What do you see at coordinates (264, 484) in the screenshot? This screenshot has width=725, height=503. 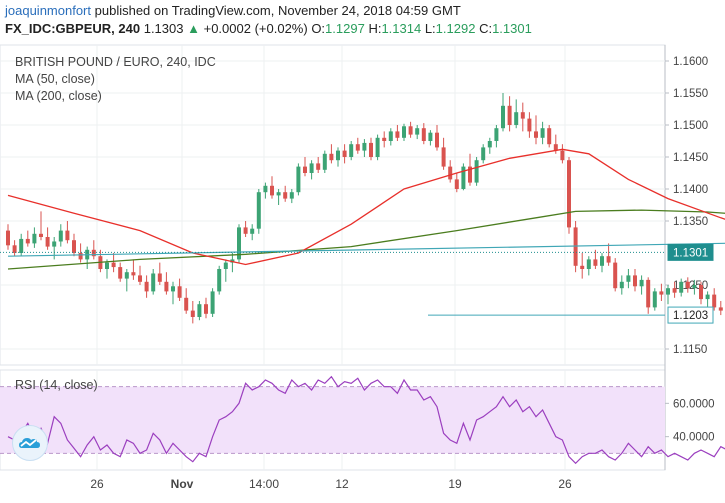 I see `x-tick-label: 14:00` at bounding box center [264, 484].